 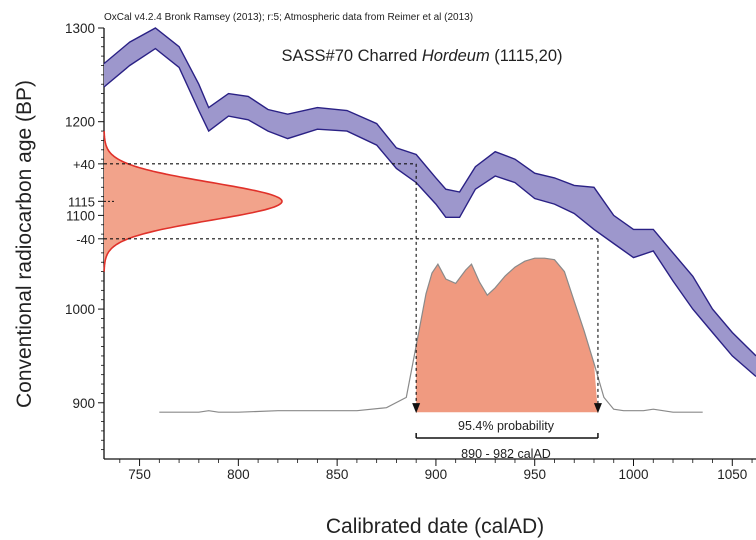 I want to click on x-axis-label: Calibrated date (calAD), so click(x=435, y=526).